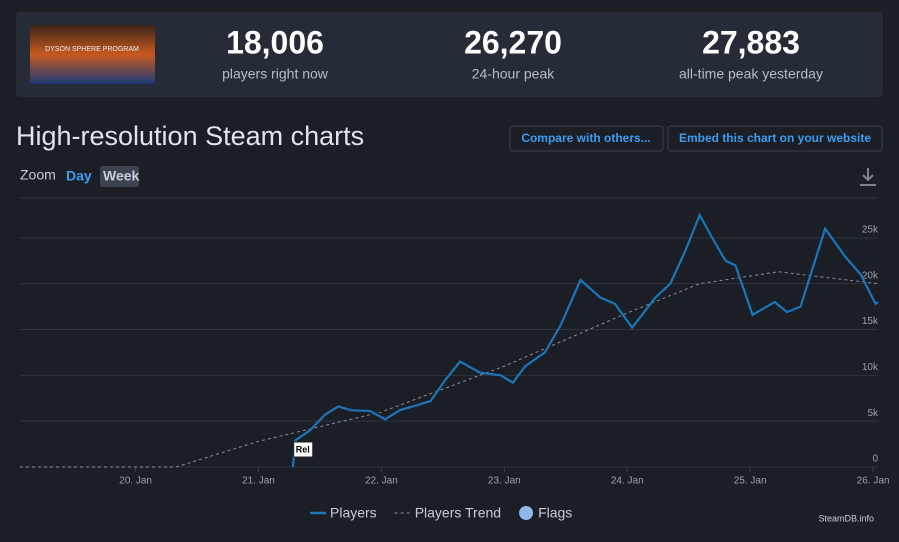 This screenshot has height=542, width=899. I want to click on x-tick-label: 24. Jan, so click(627, 481).